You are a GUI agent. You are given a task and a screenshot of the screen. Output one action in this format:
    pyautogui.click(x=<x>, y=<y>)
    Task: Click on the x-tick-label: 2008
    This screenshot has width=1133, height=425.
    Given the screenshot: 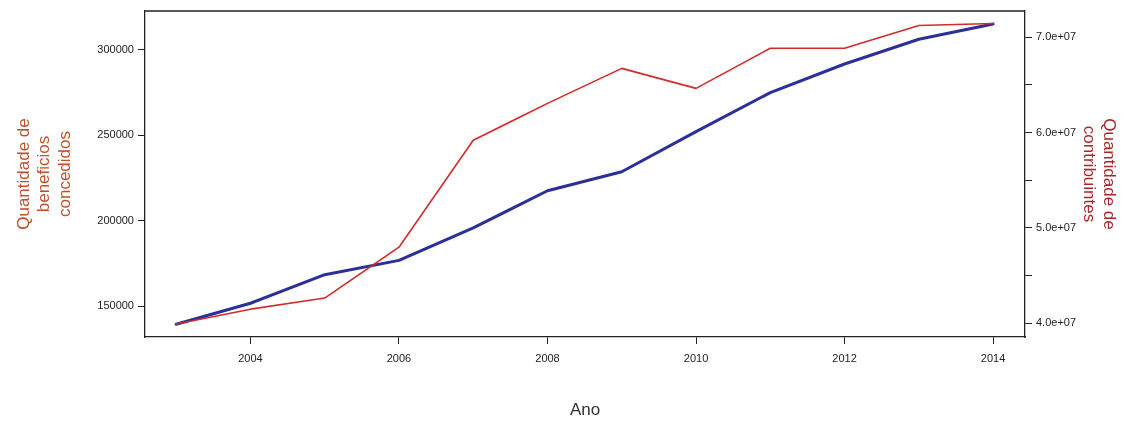 What is the action you would take?
    pyautogui.click(x=547, y=357)
    